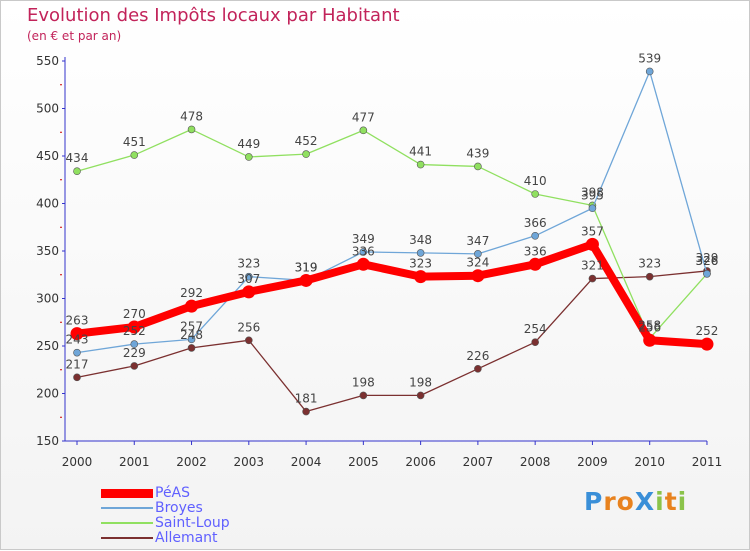 The width and height of the screenshot is (750, 551). Describe the element at coordinates (134, 462) in the screenshot. I see `x-tick-label: 2001` at that location.